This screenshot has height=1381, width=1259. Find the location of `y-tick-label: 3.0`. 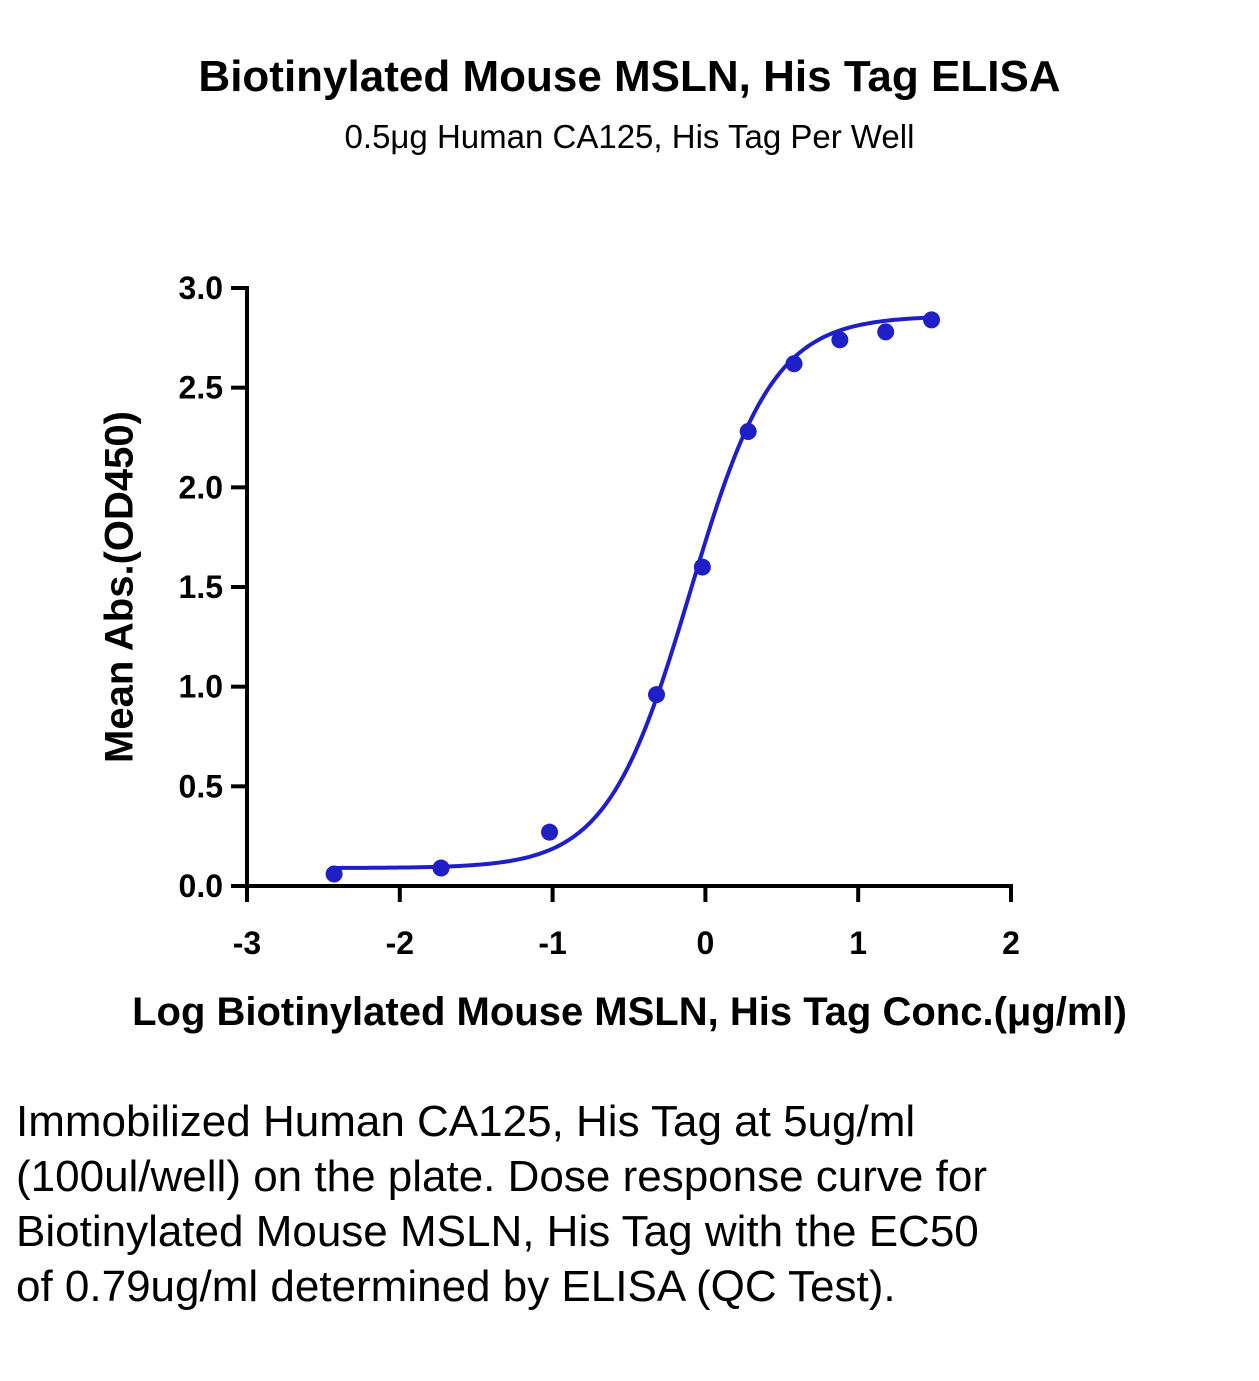

y-tick-label: 3.0 is located at coordinates (201, 288).